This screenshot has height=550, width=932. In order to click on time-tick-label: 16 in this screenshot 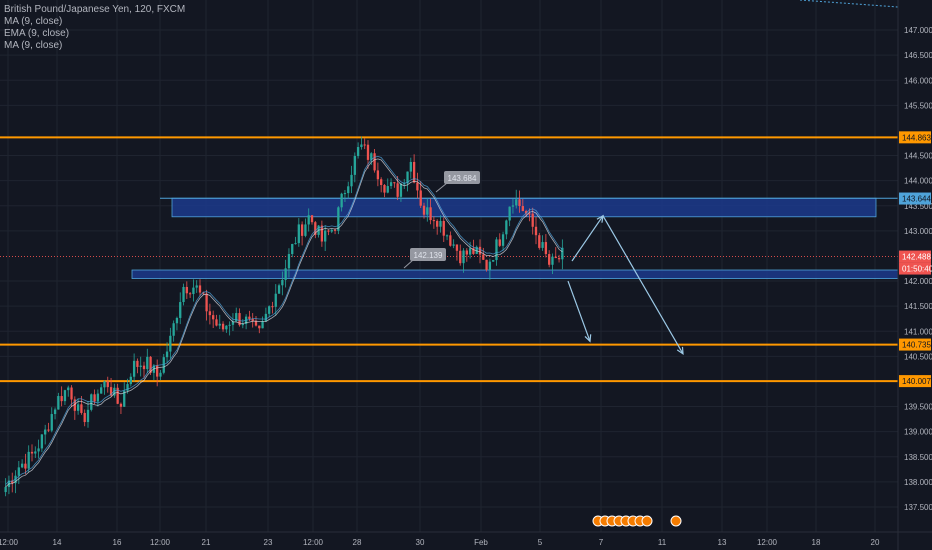, I will do `click(117, 542)`.